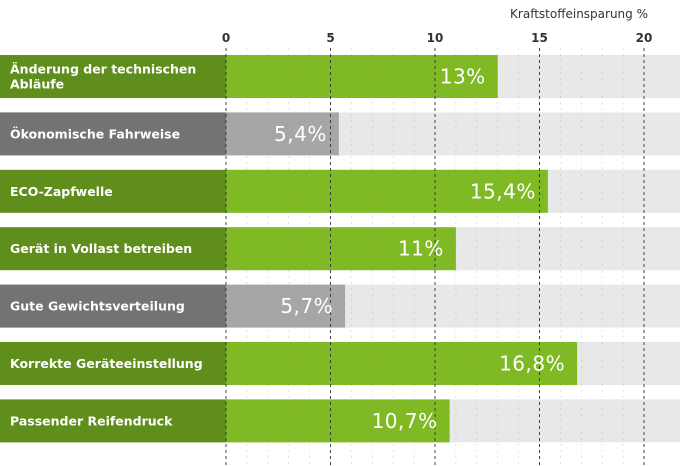 The height and width of the screenshot is (466, 680). What do you see at coordinates (532, 364) in the screenshot?
I see `value-label: 16,8%` at bounding box center [532, 364].